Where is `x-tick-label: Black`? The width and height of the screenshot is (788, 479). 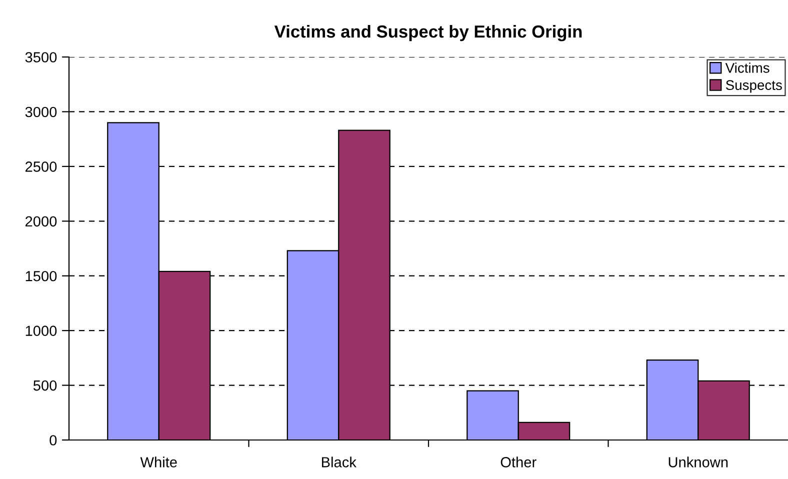 x-tick-label: Black is located at coordinates (339, 462).